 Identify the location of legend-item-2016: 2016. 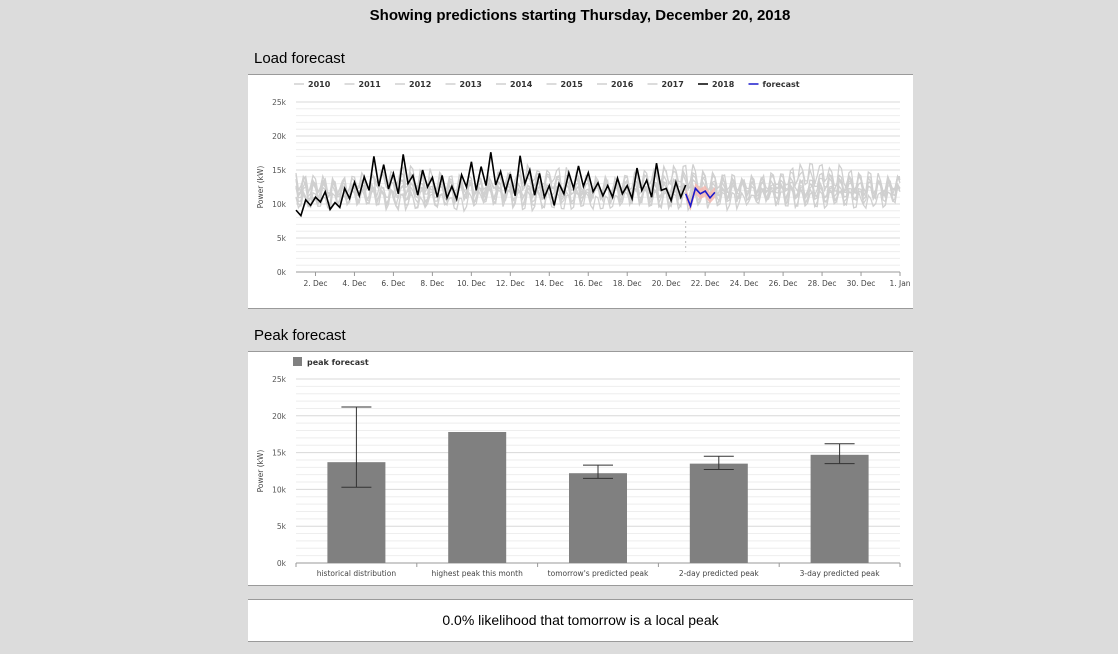
(615, 84).